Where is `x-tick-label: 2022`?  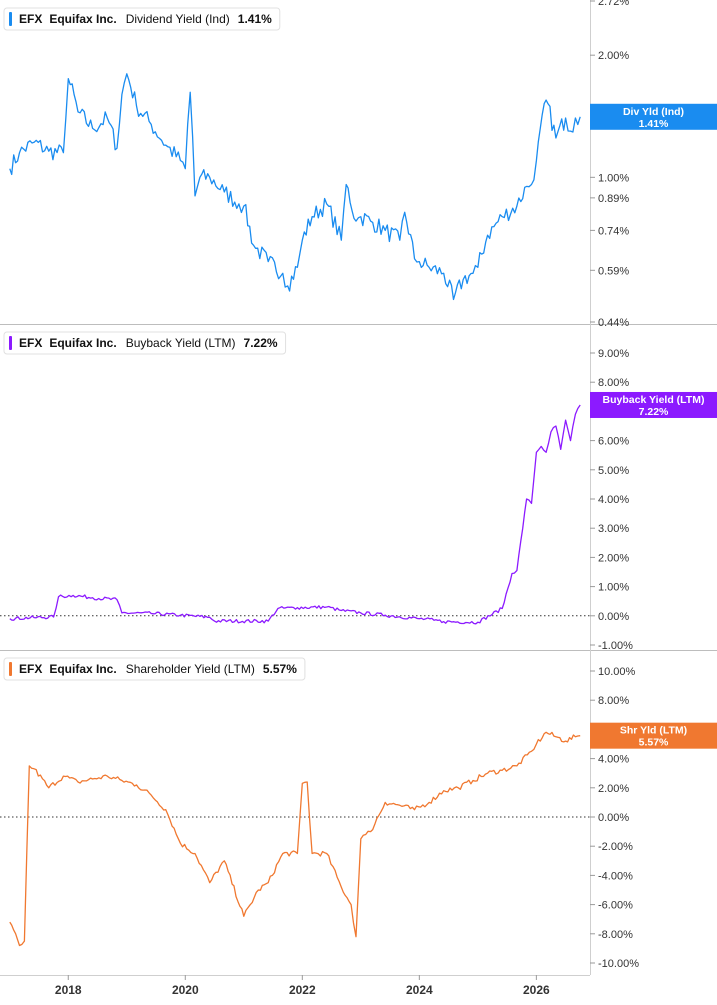 x-tick-label: 2022 is located at coordinates (302, 990).